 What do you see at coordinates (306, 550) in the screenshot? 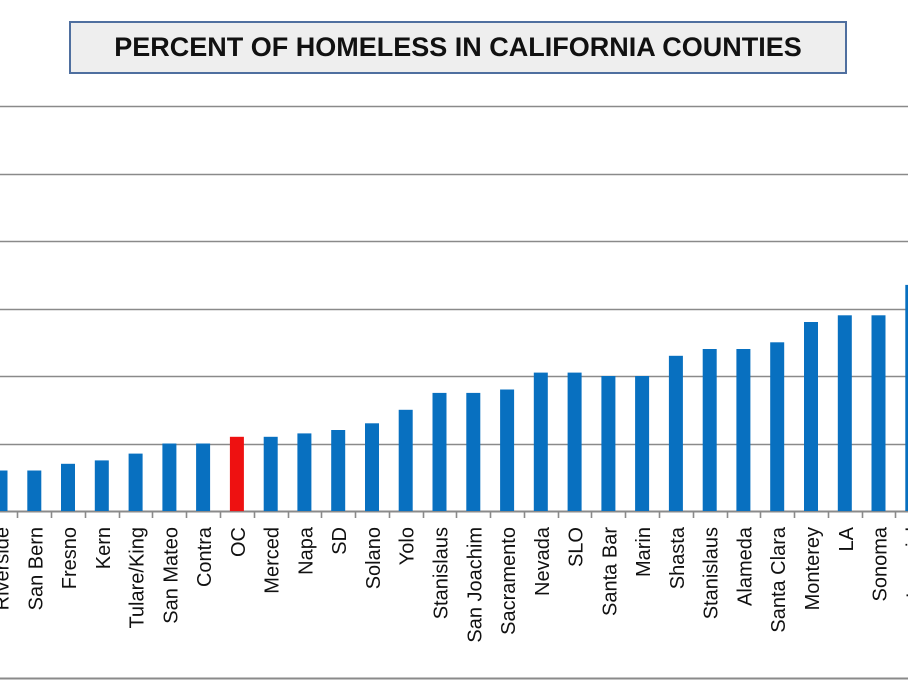
I see `x-tick-label: Napa` at bounding box center [306, 550].